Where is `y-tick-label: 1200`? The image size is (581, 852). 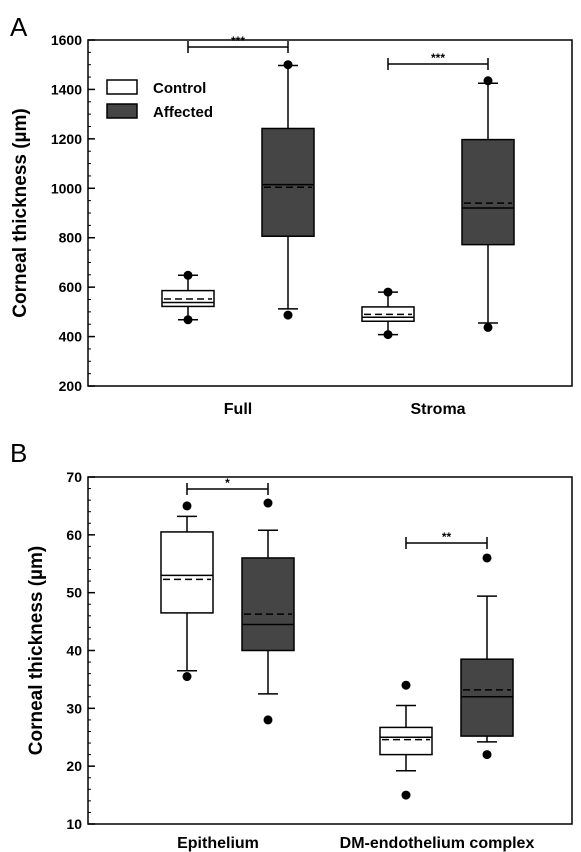 y-tick-label: 1200 is located at coordinates (66, 139).